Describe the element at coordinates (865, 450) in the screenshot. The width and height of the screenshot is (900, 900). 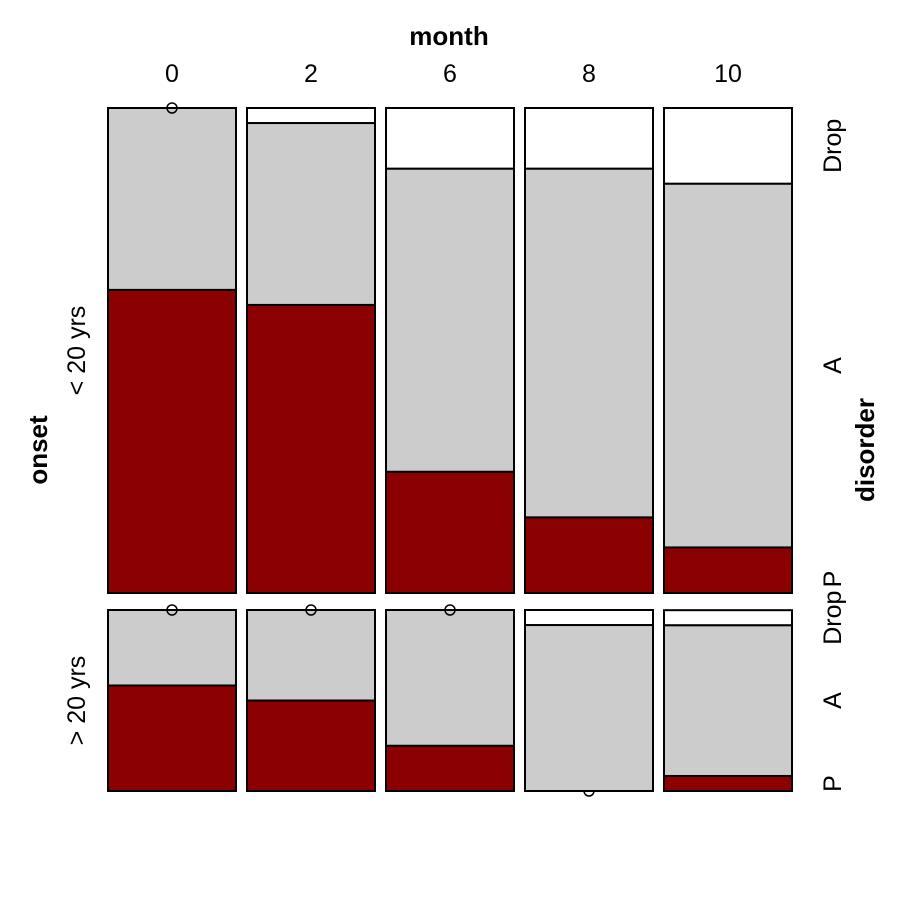
I see `fill-axis-title: disorder` at that location.